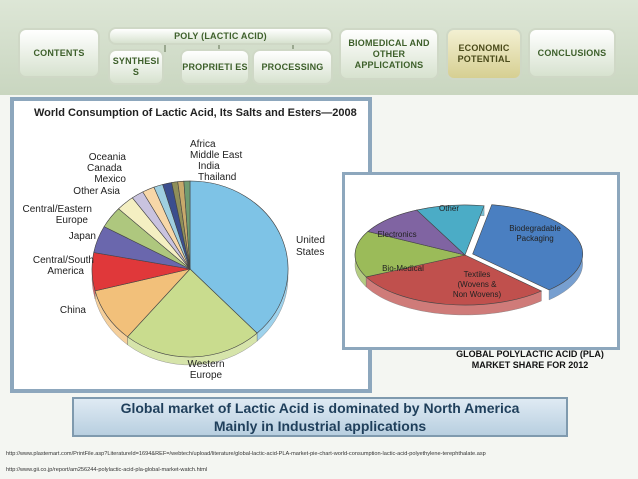 The image size is (638, 479). I want to click on pie-label-mexico: Mexico, so click(110, 179).